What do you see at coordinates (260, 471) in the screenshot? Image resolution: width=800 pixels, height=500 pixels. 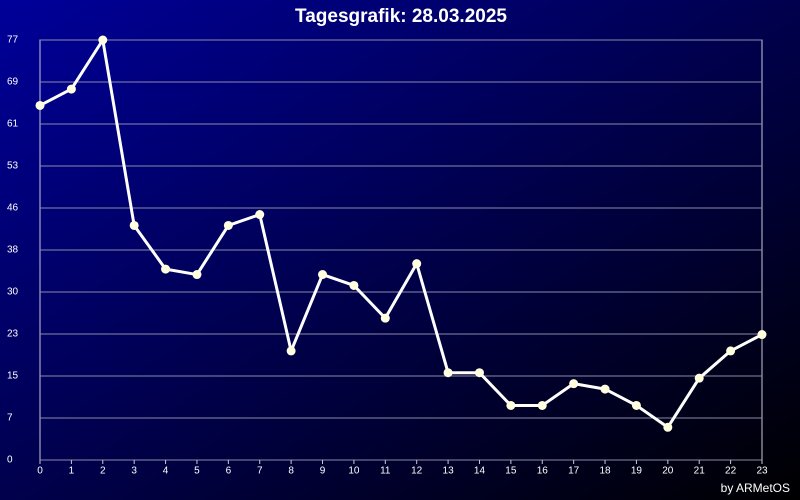 I see `x-tick-label: 7` at bounding box center [260, 471].